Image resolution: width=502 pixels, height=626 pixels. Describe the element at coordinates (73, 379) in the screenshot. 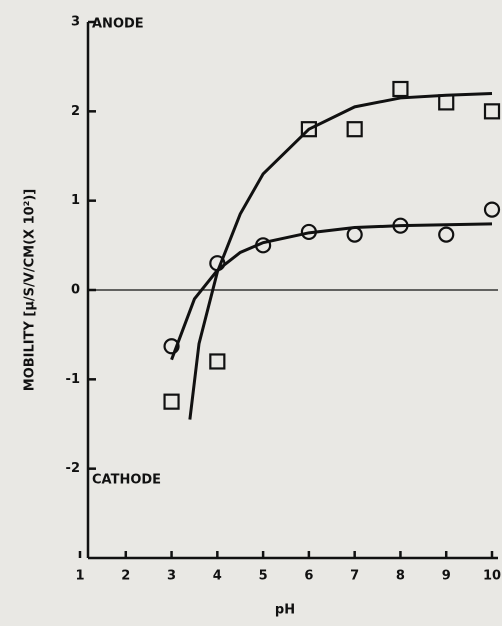

I see `y-tick-label: -1` at that location.